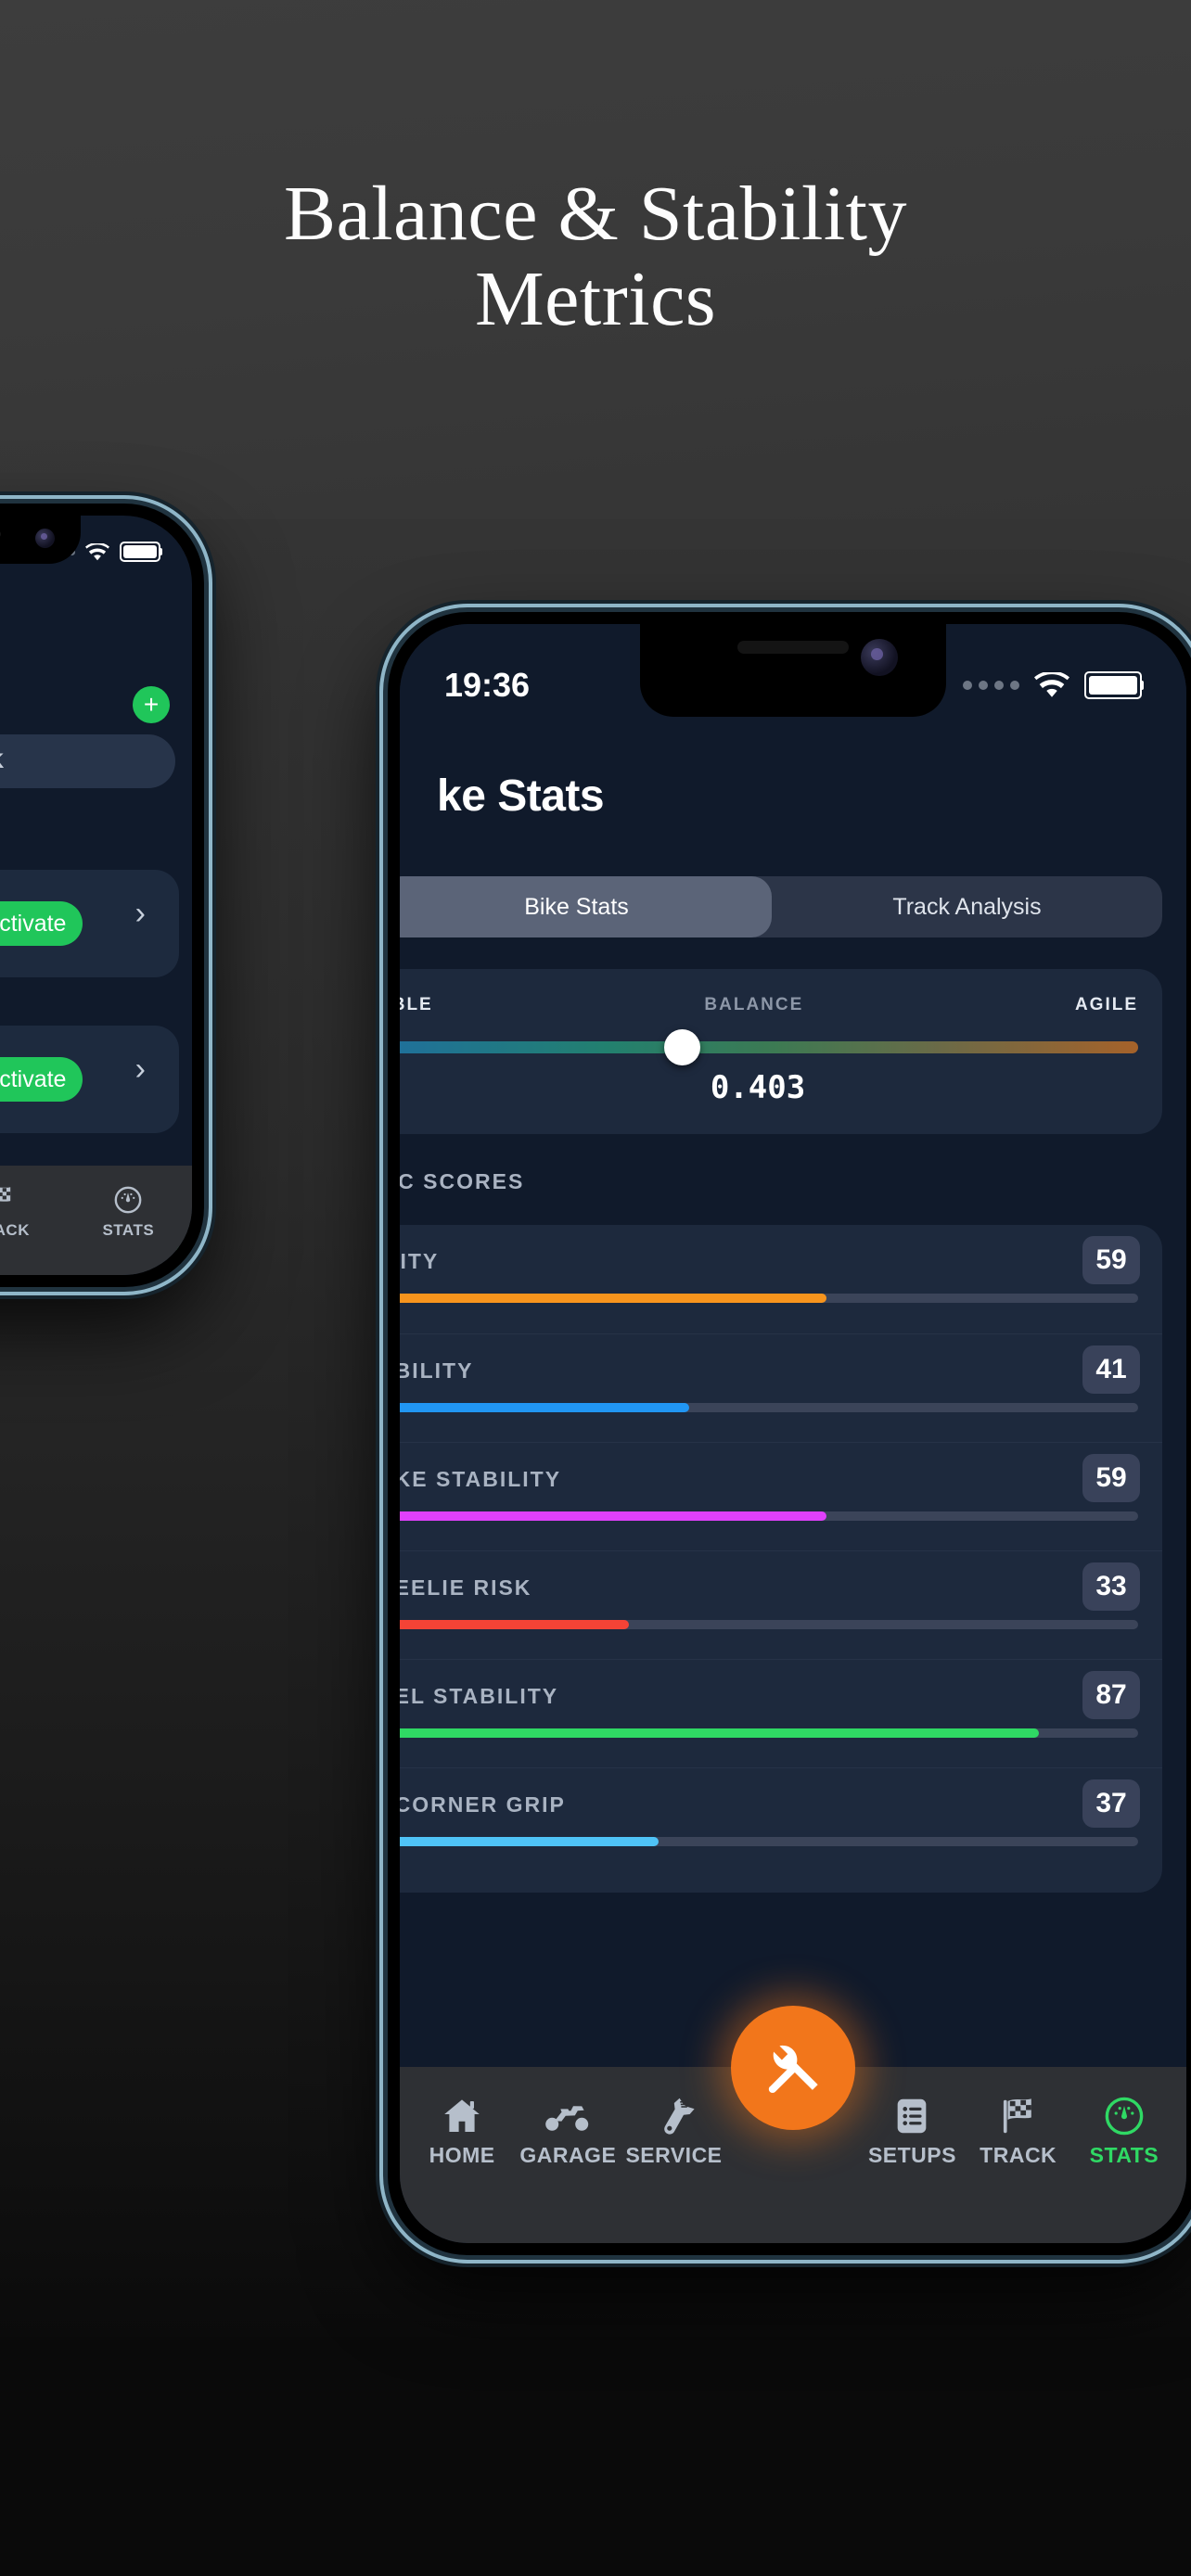  I want to click on secondary-phone-screen: + TRACK Activate › Activate › ›, so click(96, 896).